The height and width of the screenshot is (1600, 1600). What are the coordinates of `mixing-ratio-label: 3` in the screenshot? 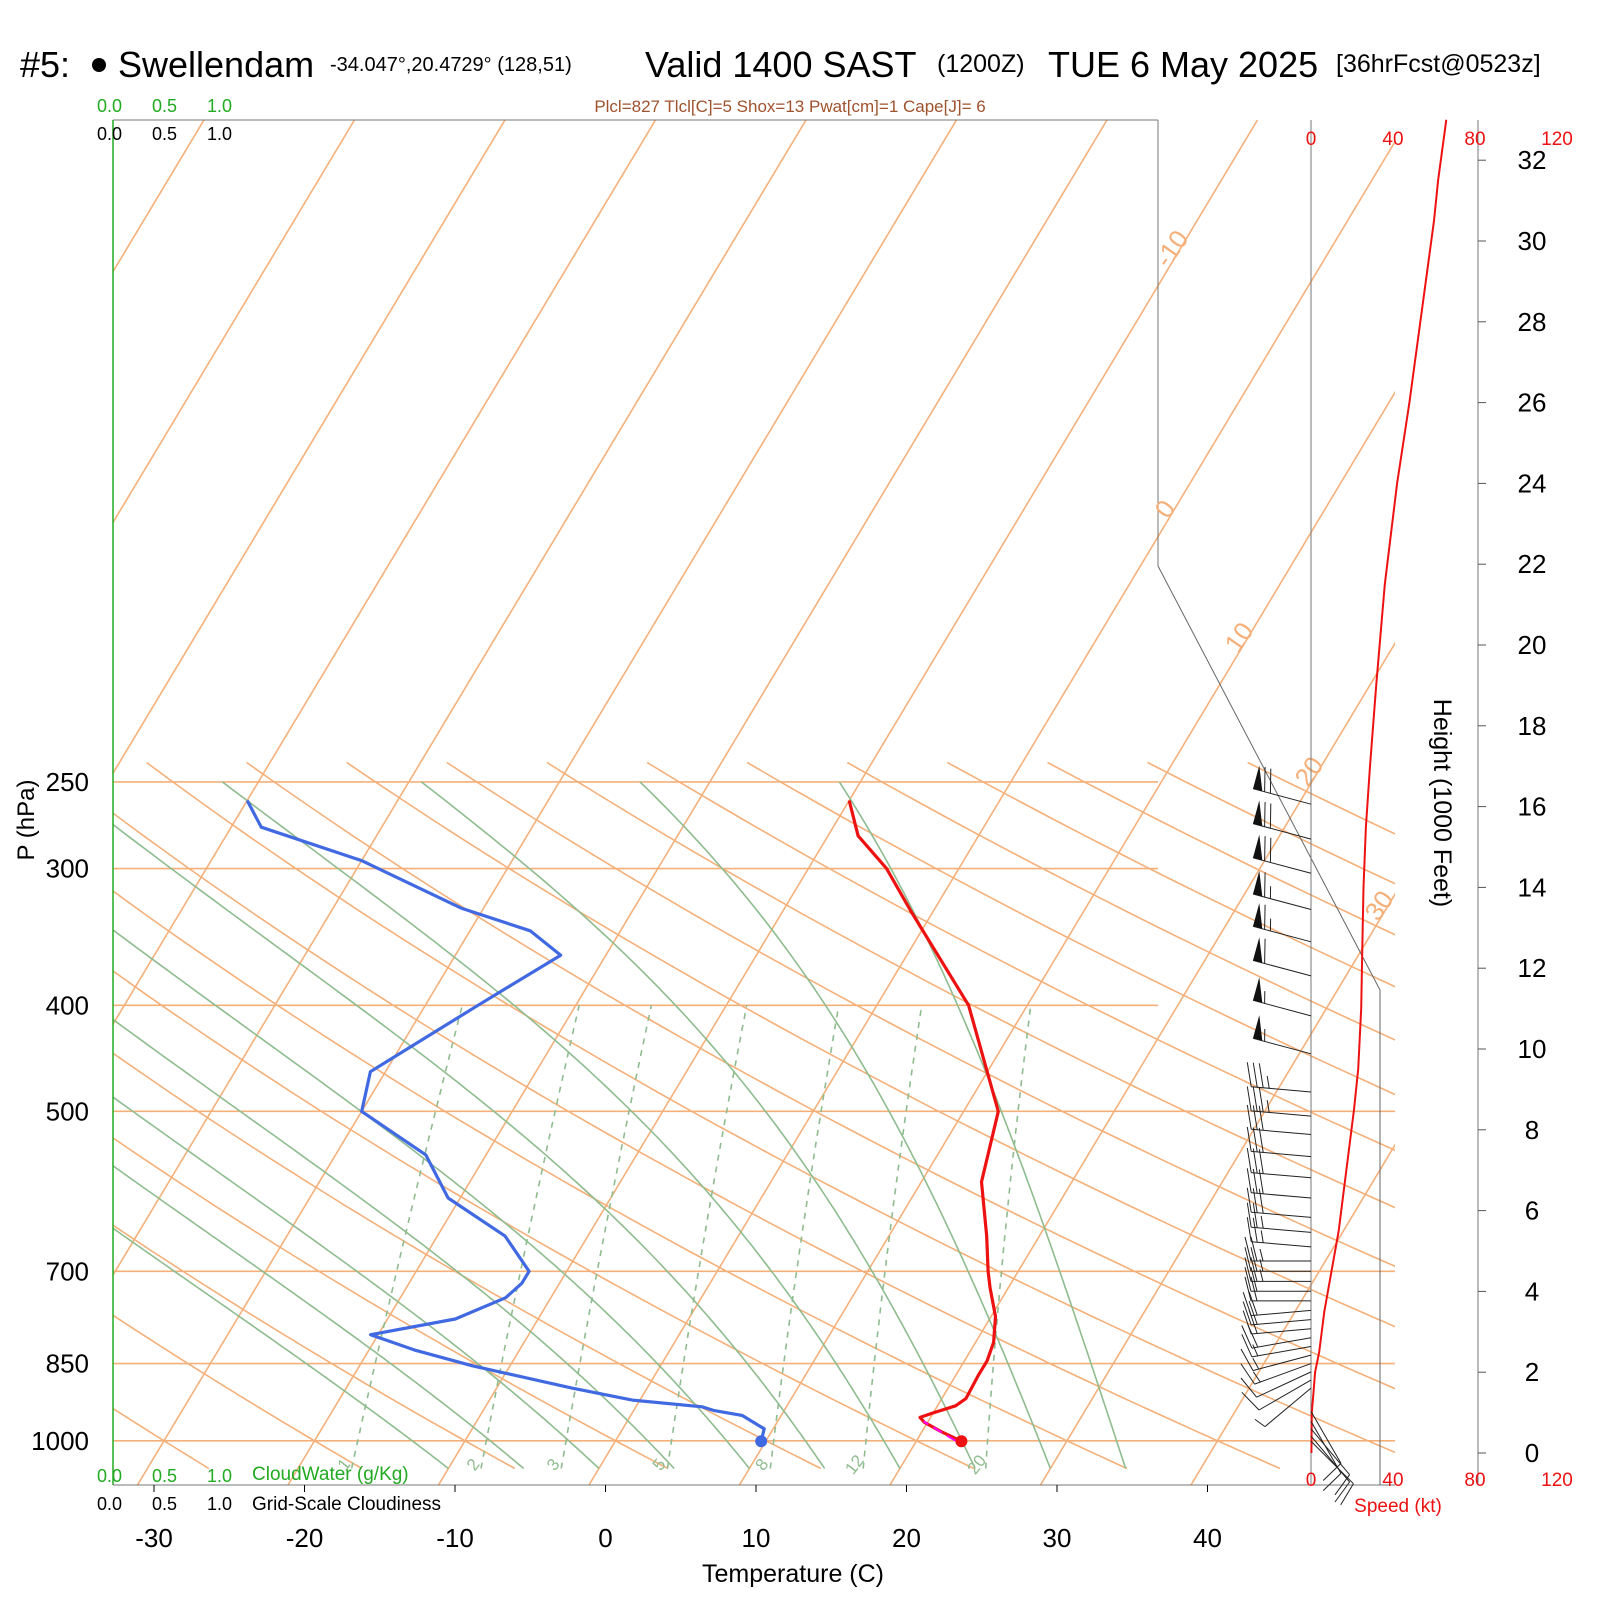 It's located at (553, 1464).